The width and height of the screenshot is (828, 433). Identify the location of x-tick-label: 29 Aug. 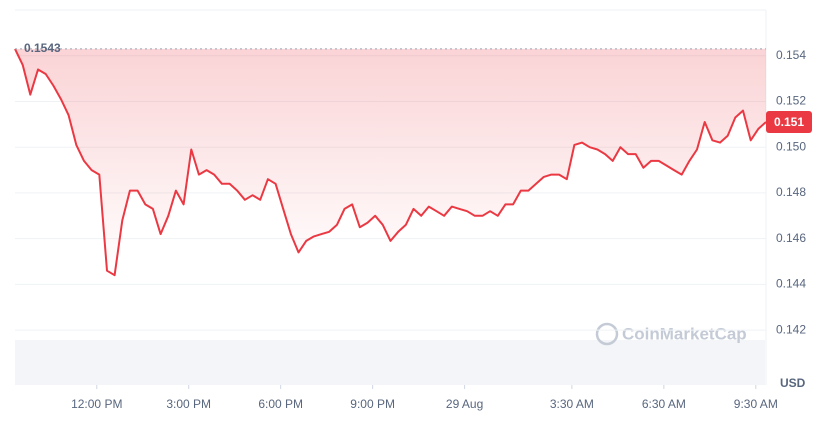
(464, 404).